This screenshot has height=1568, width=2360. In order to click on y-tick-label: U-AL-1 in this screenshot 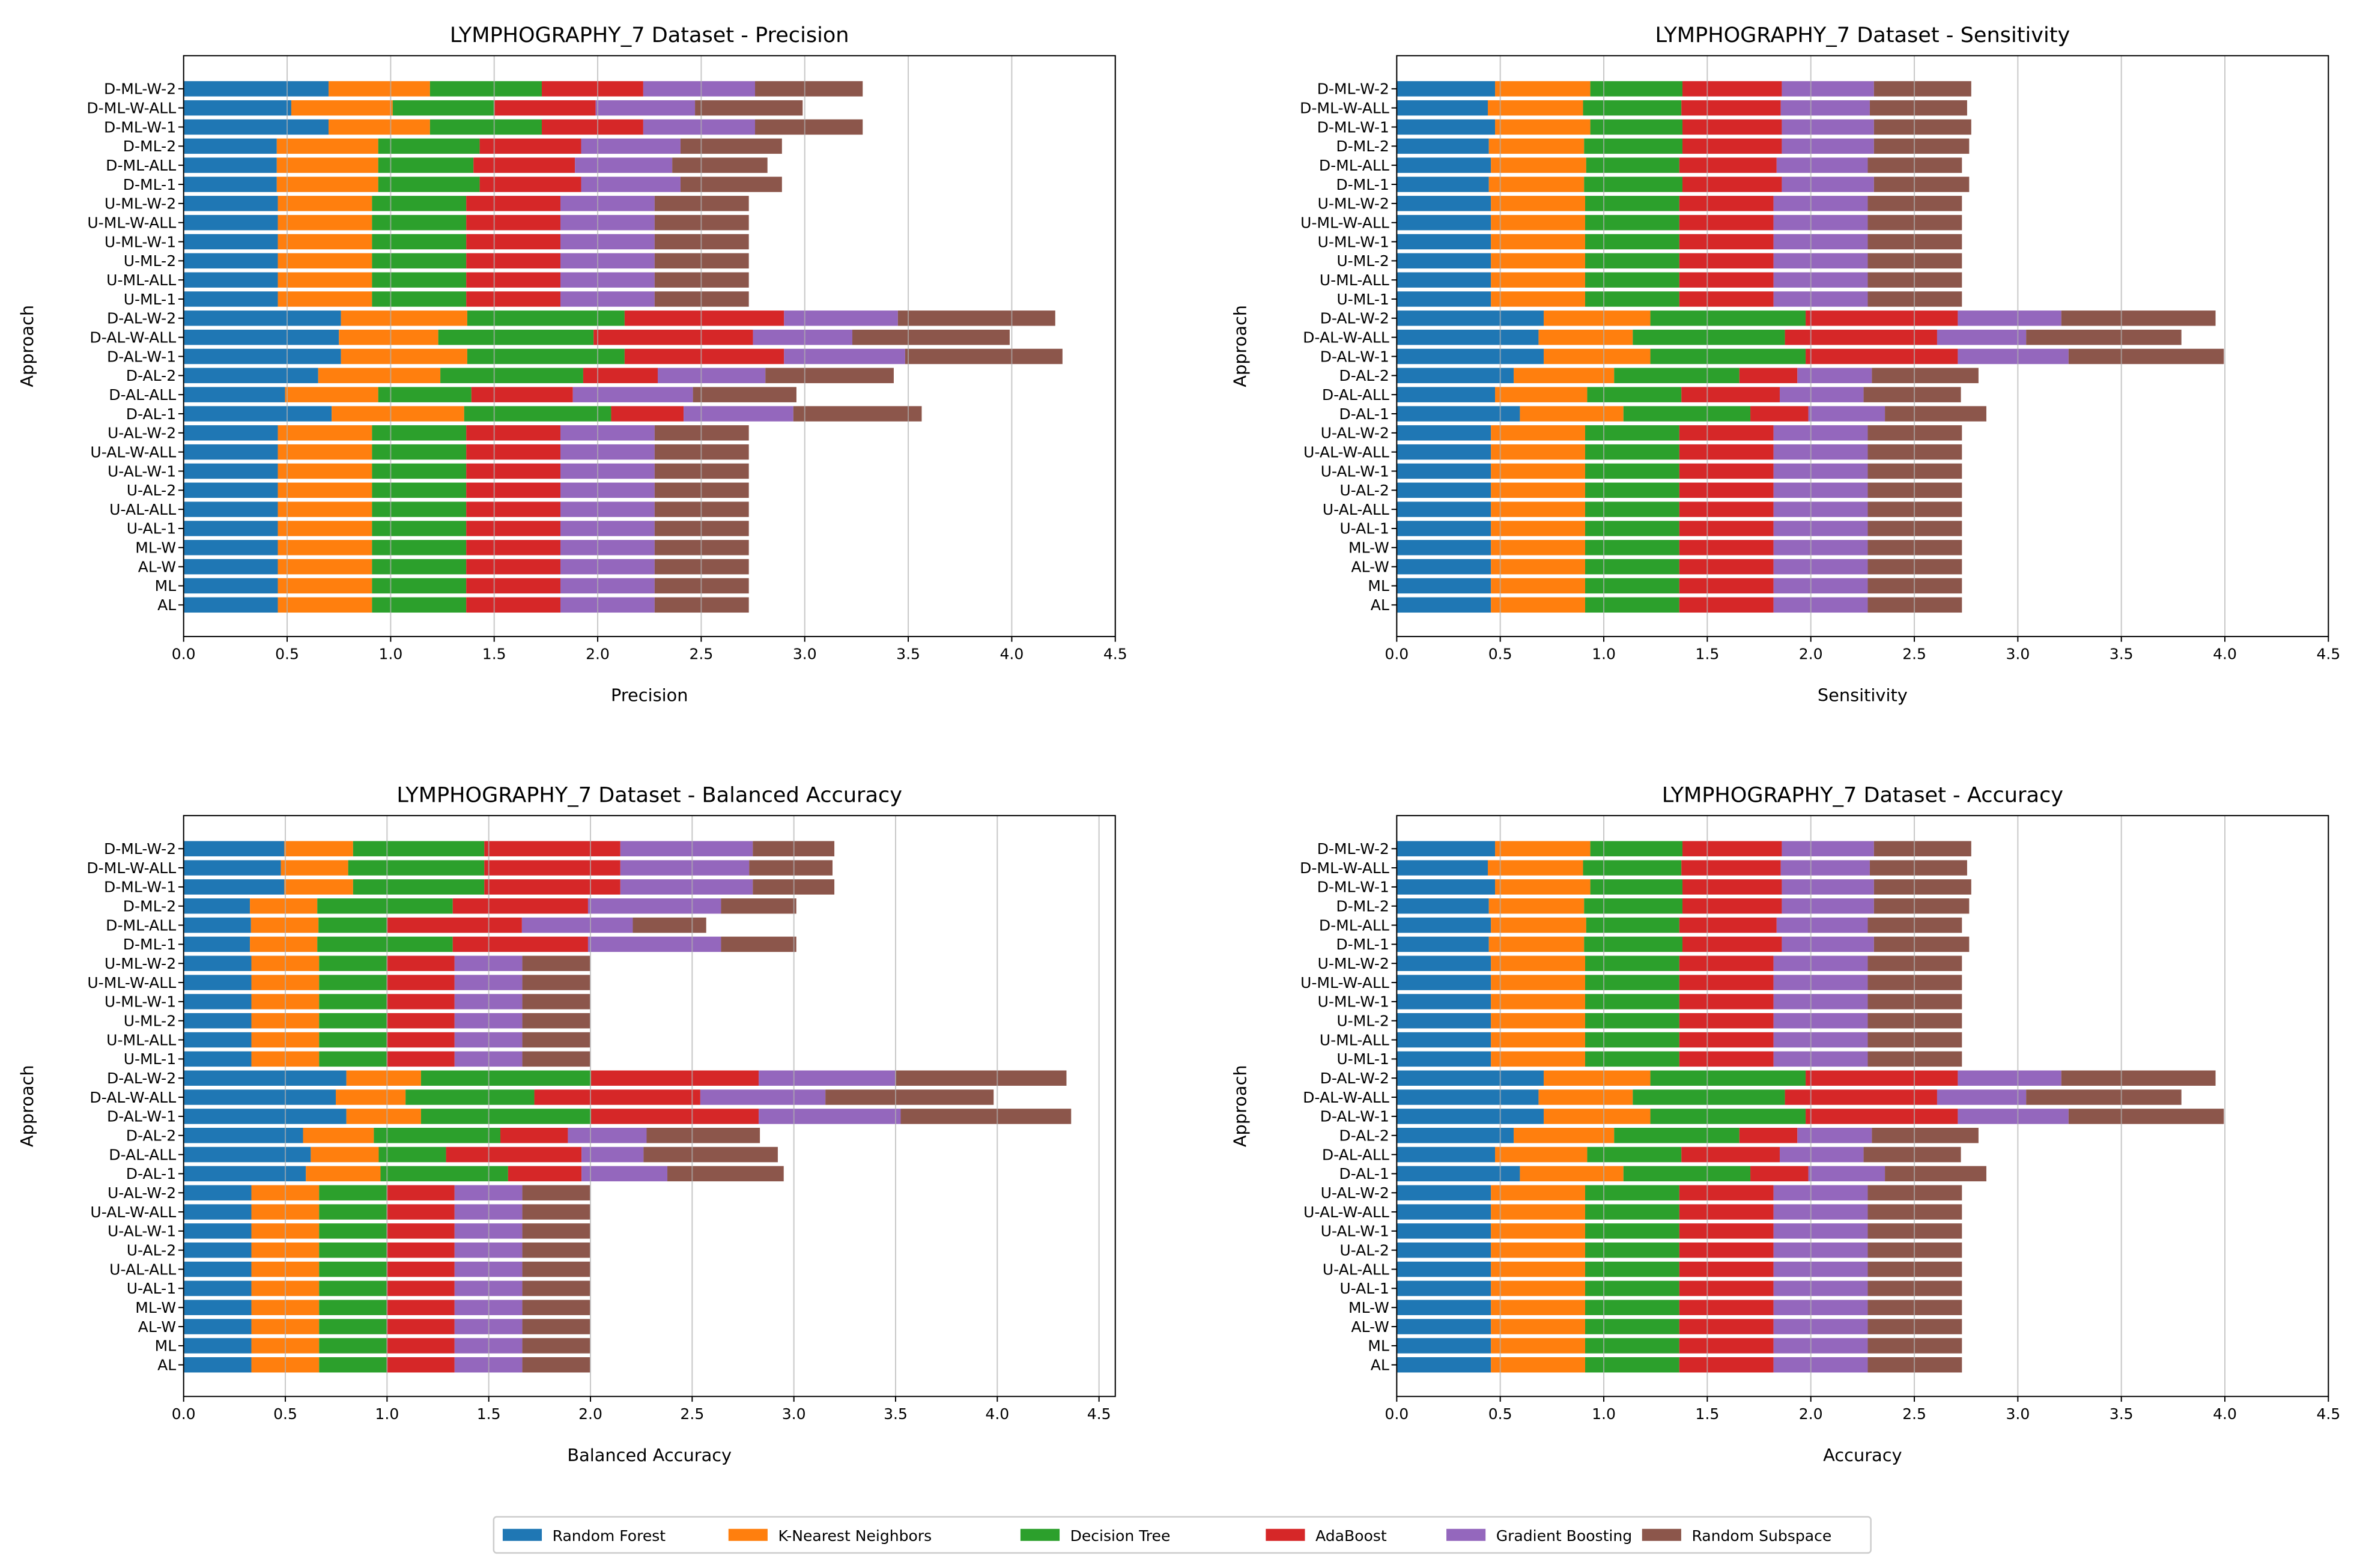, I will do `click(1364, 528)`.